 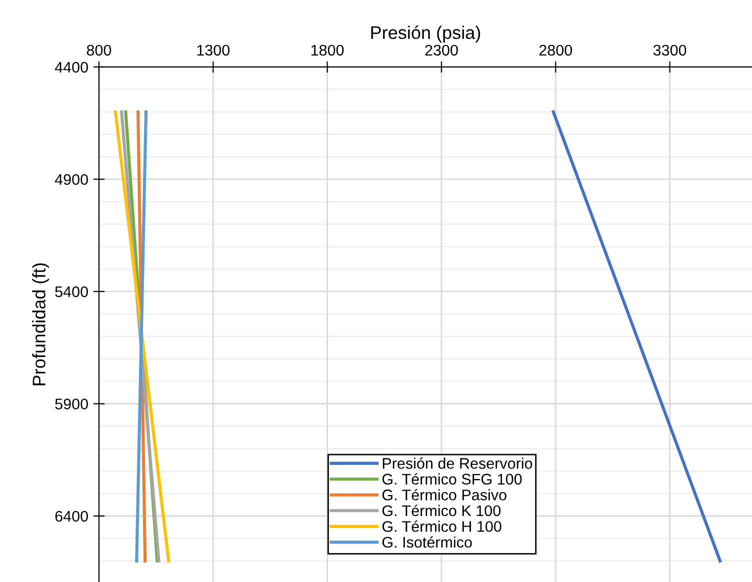 What do you see at coordinates (71, 404) in the screenshot?
I see `y-tick-label: 5900` at bounding box center [71, 404].